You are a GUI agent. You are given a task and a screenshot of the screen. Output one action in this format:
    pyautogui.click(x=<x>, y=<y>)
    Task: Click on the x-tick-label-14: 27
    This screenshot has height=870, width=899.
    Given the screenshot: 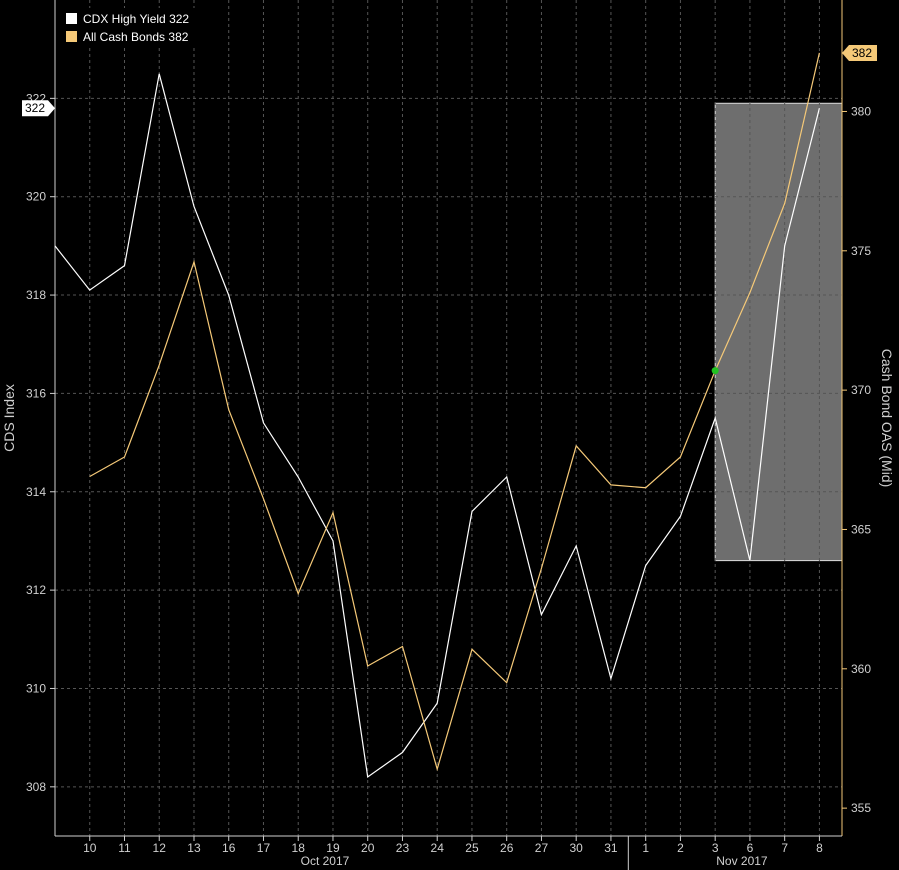 What is the action you would take?
    pyautogui.click(x=542, y=848)
    